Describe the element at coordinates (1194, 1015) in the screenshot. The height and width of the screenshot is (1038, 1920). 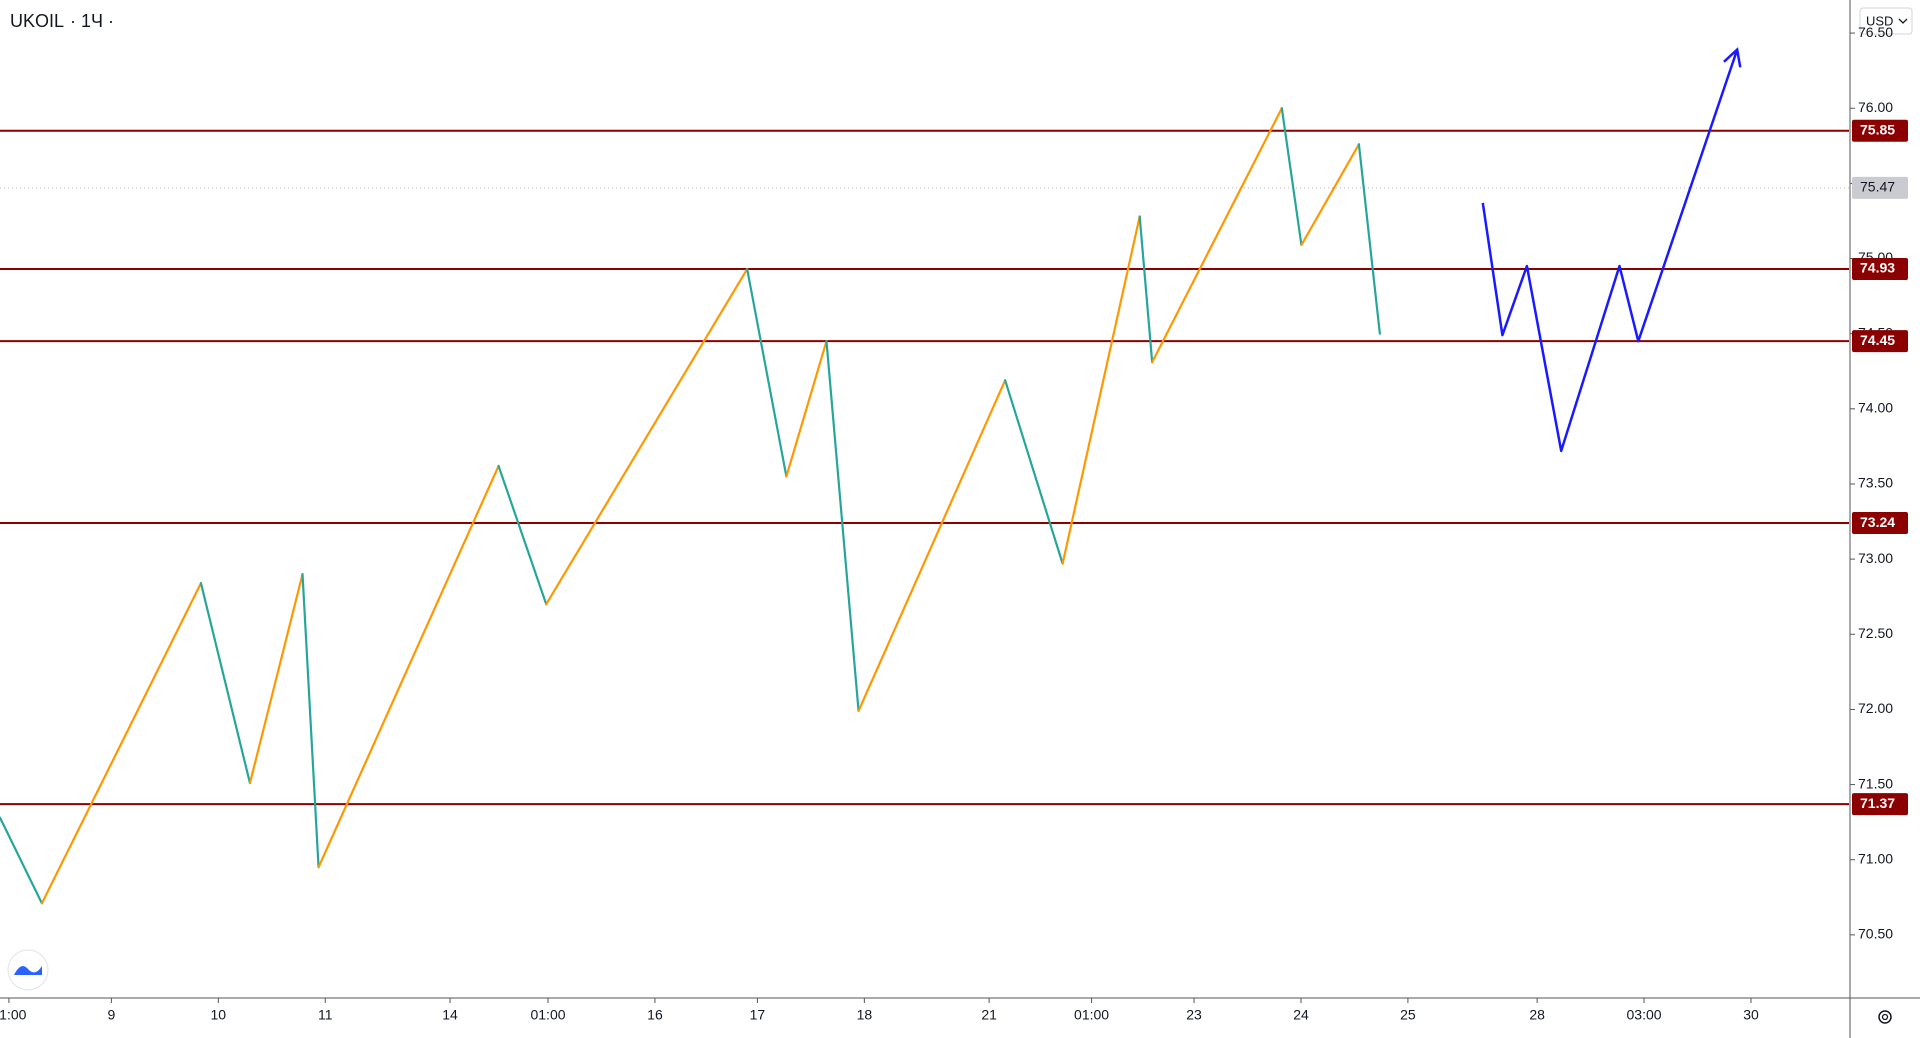
I see `x-tick-label: 23` at that location.